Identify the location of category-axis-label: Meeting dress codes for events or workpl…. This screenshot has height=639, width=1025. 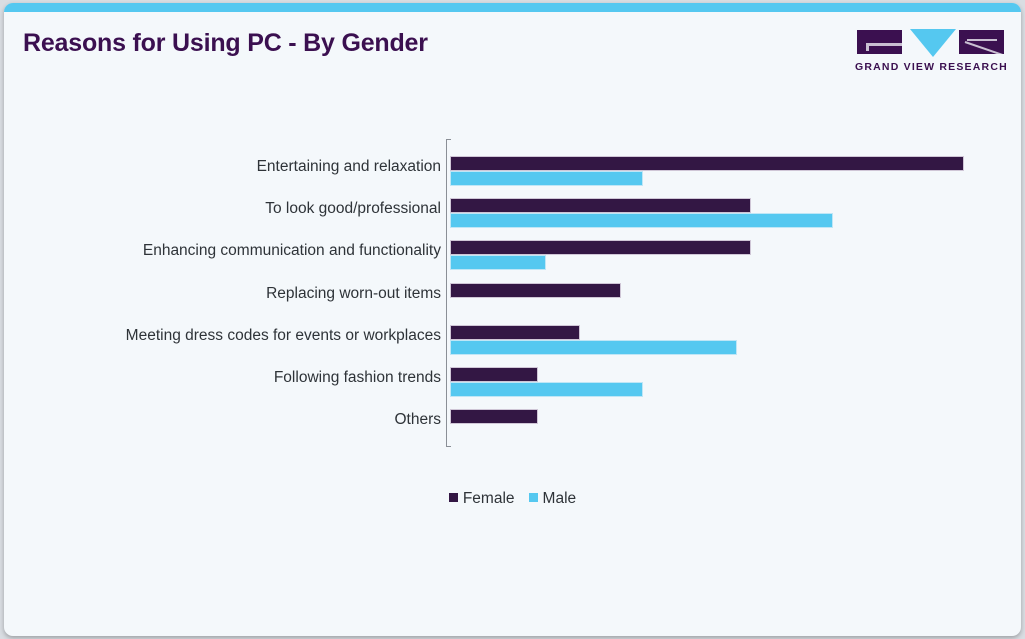
(283, 335).